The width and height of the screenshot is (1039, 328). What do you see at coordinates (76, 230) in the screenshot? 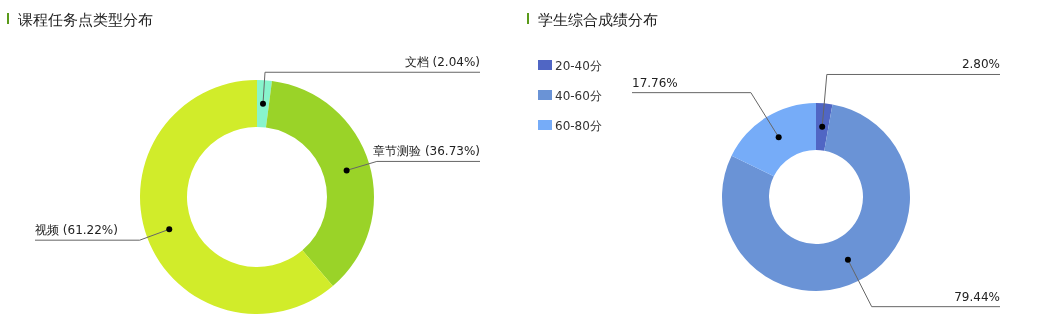
I see `slice-label: 视频 (61.22%)` at bounding box center [76, 230].